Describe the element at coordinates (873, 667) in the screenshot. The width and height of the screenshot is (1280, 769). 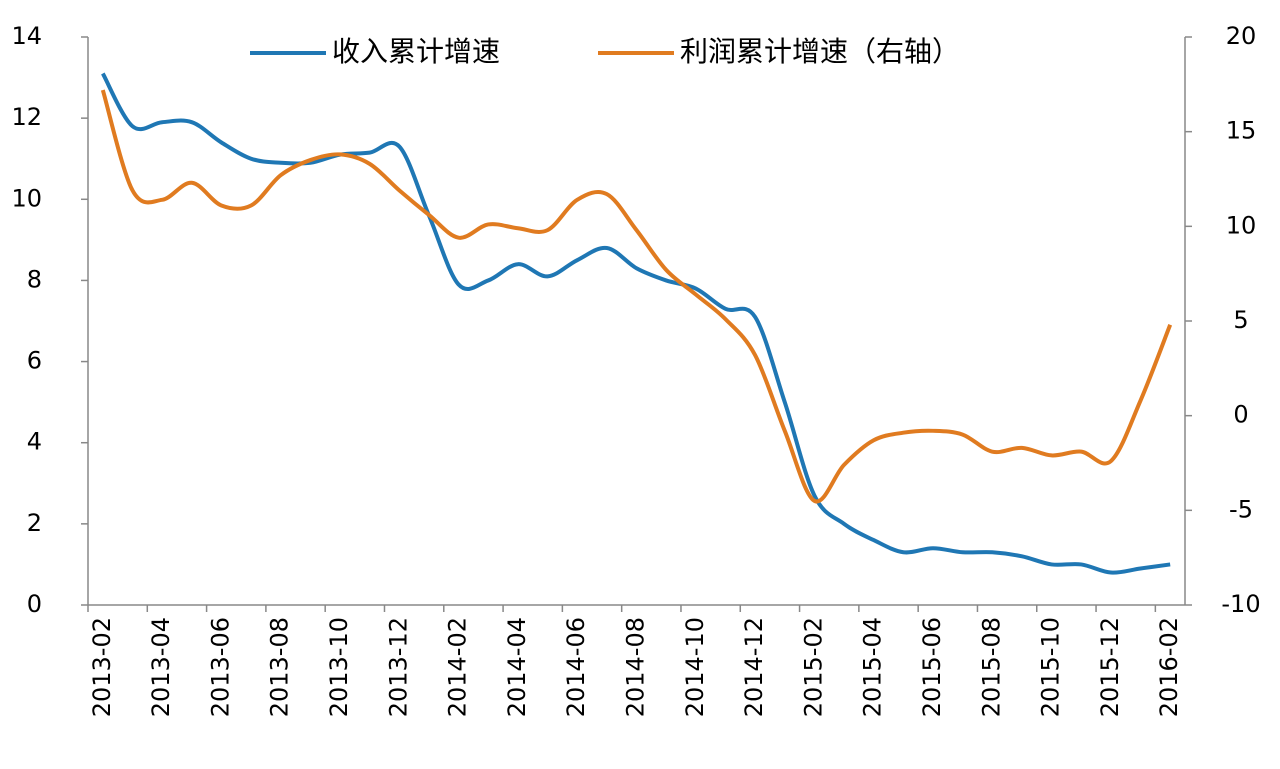
I see `x-tick-label: 2015-04` at that location.